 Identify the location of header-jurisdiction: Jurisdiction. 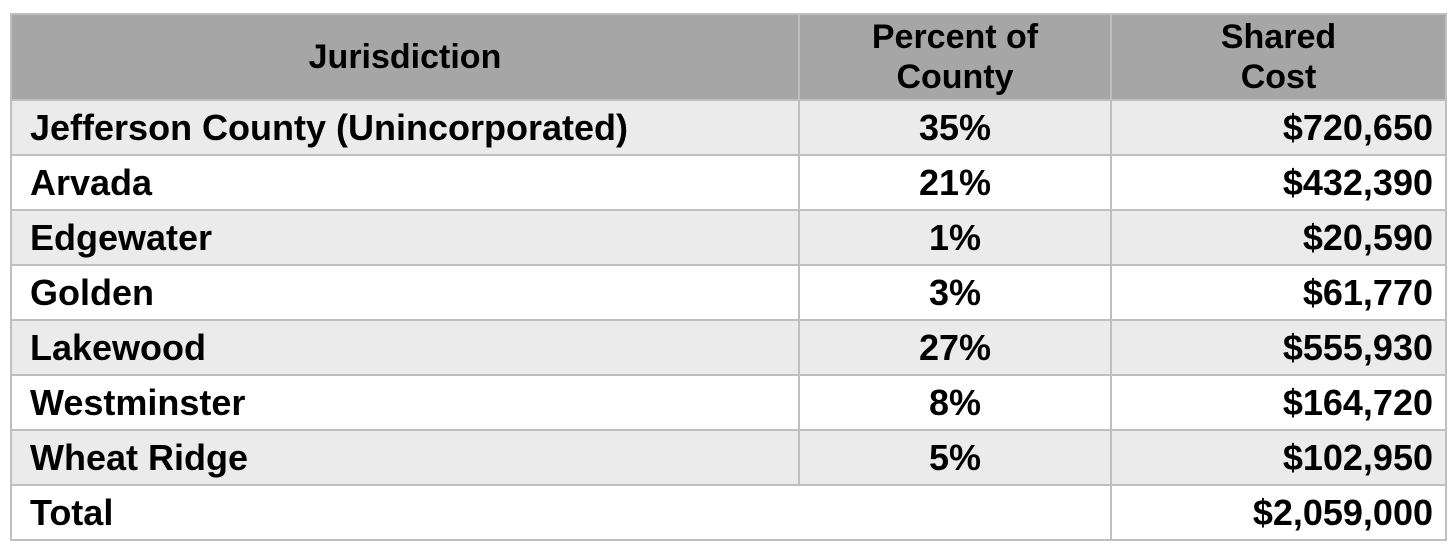
(405, 57).